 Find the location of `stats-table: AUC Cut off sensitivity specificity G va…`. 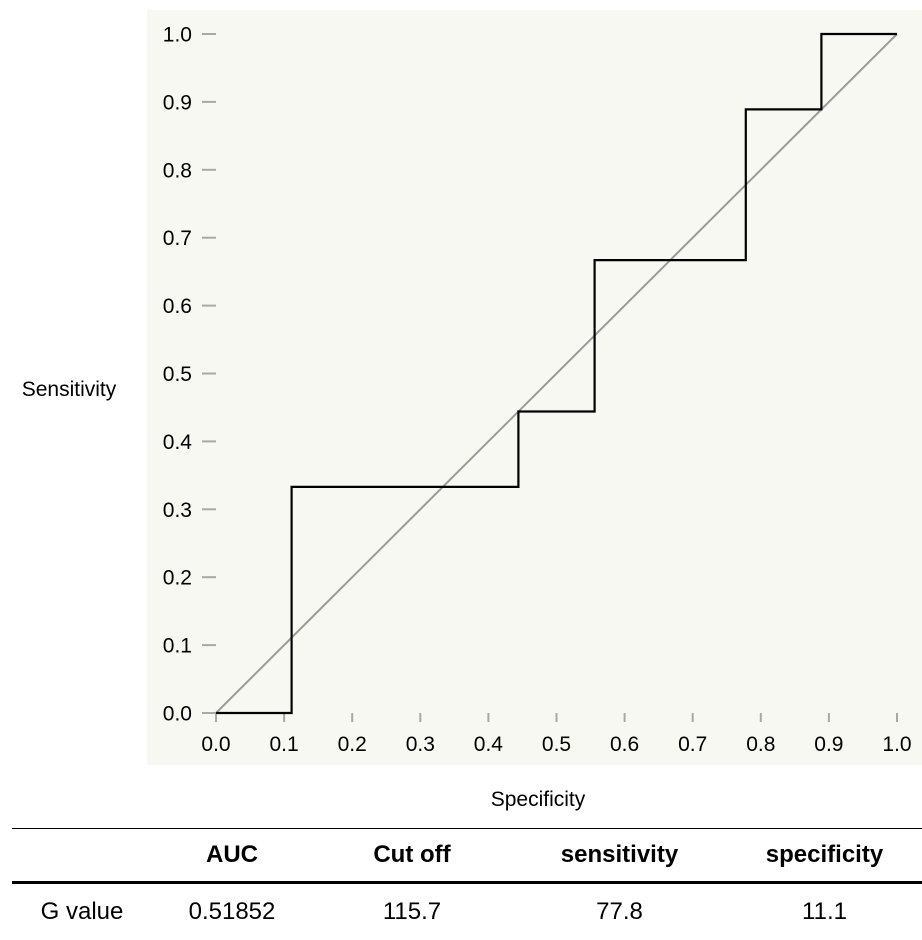

stats-table: AUC Cut off sensitivity specificity G va… is located at coordinates (467, 884).